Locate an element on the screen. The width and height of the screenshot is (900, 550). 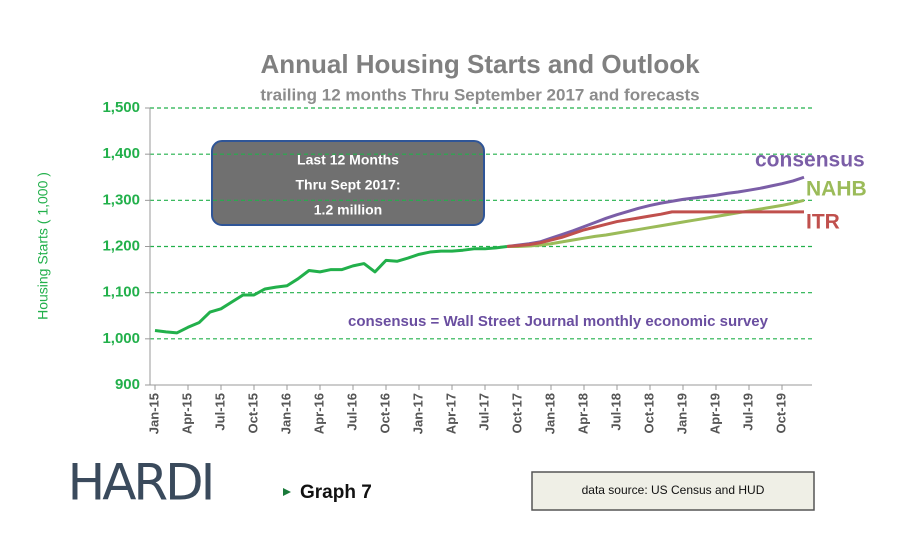
y-tick-label: 1,000 is located at coordinates (121, 338).